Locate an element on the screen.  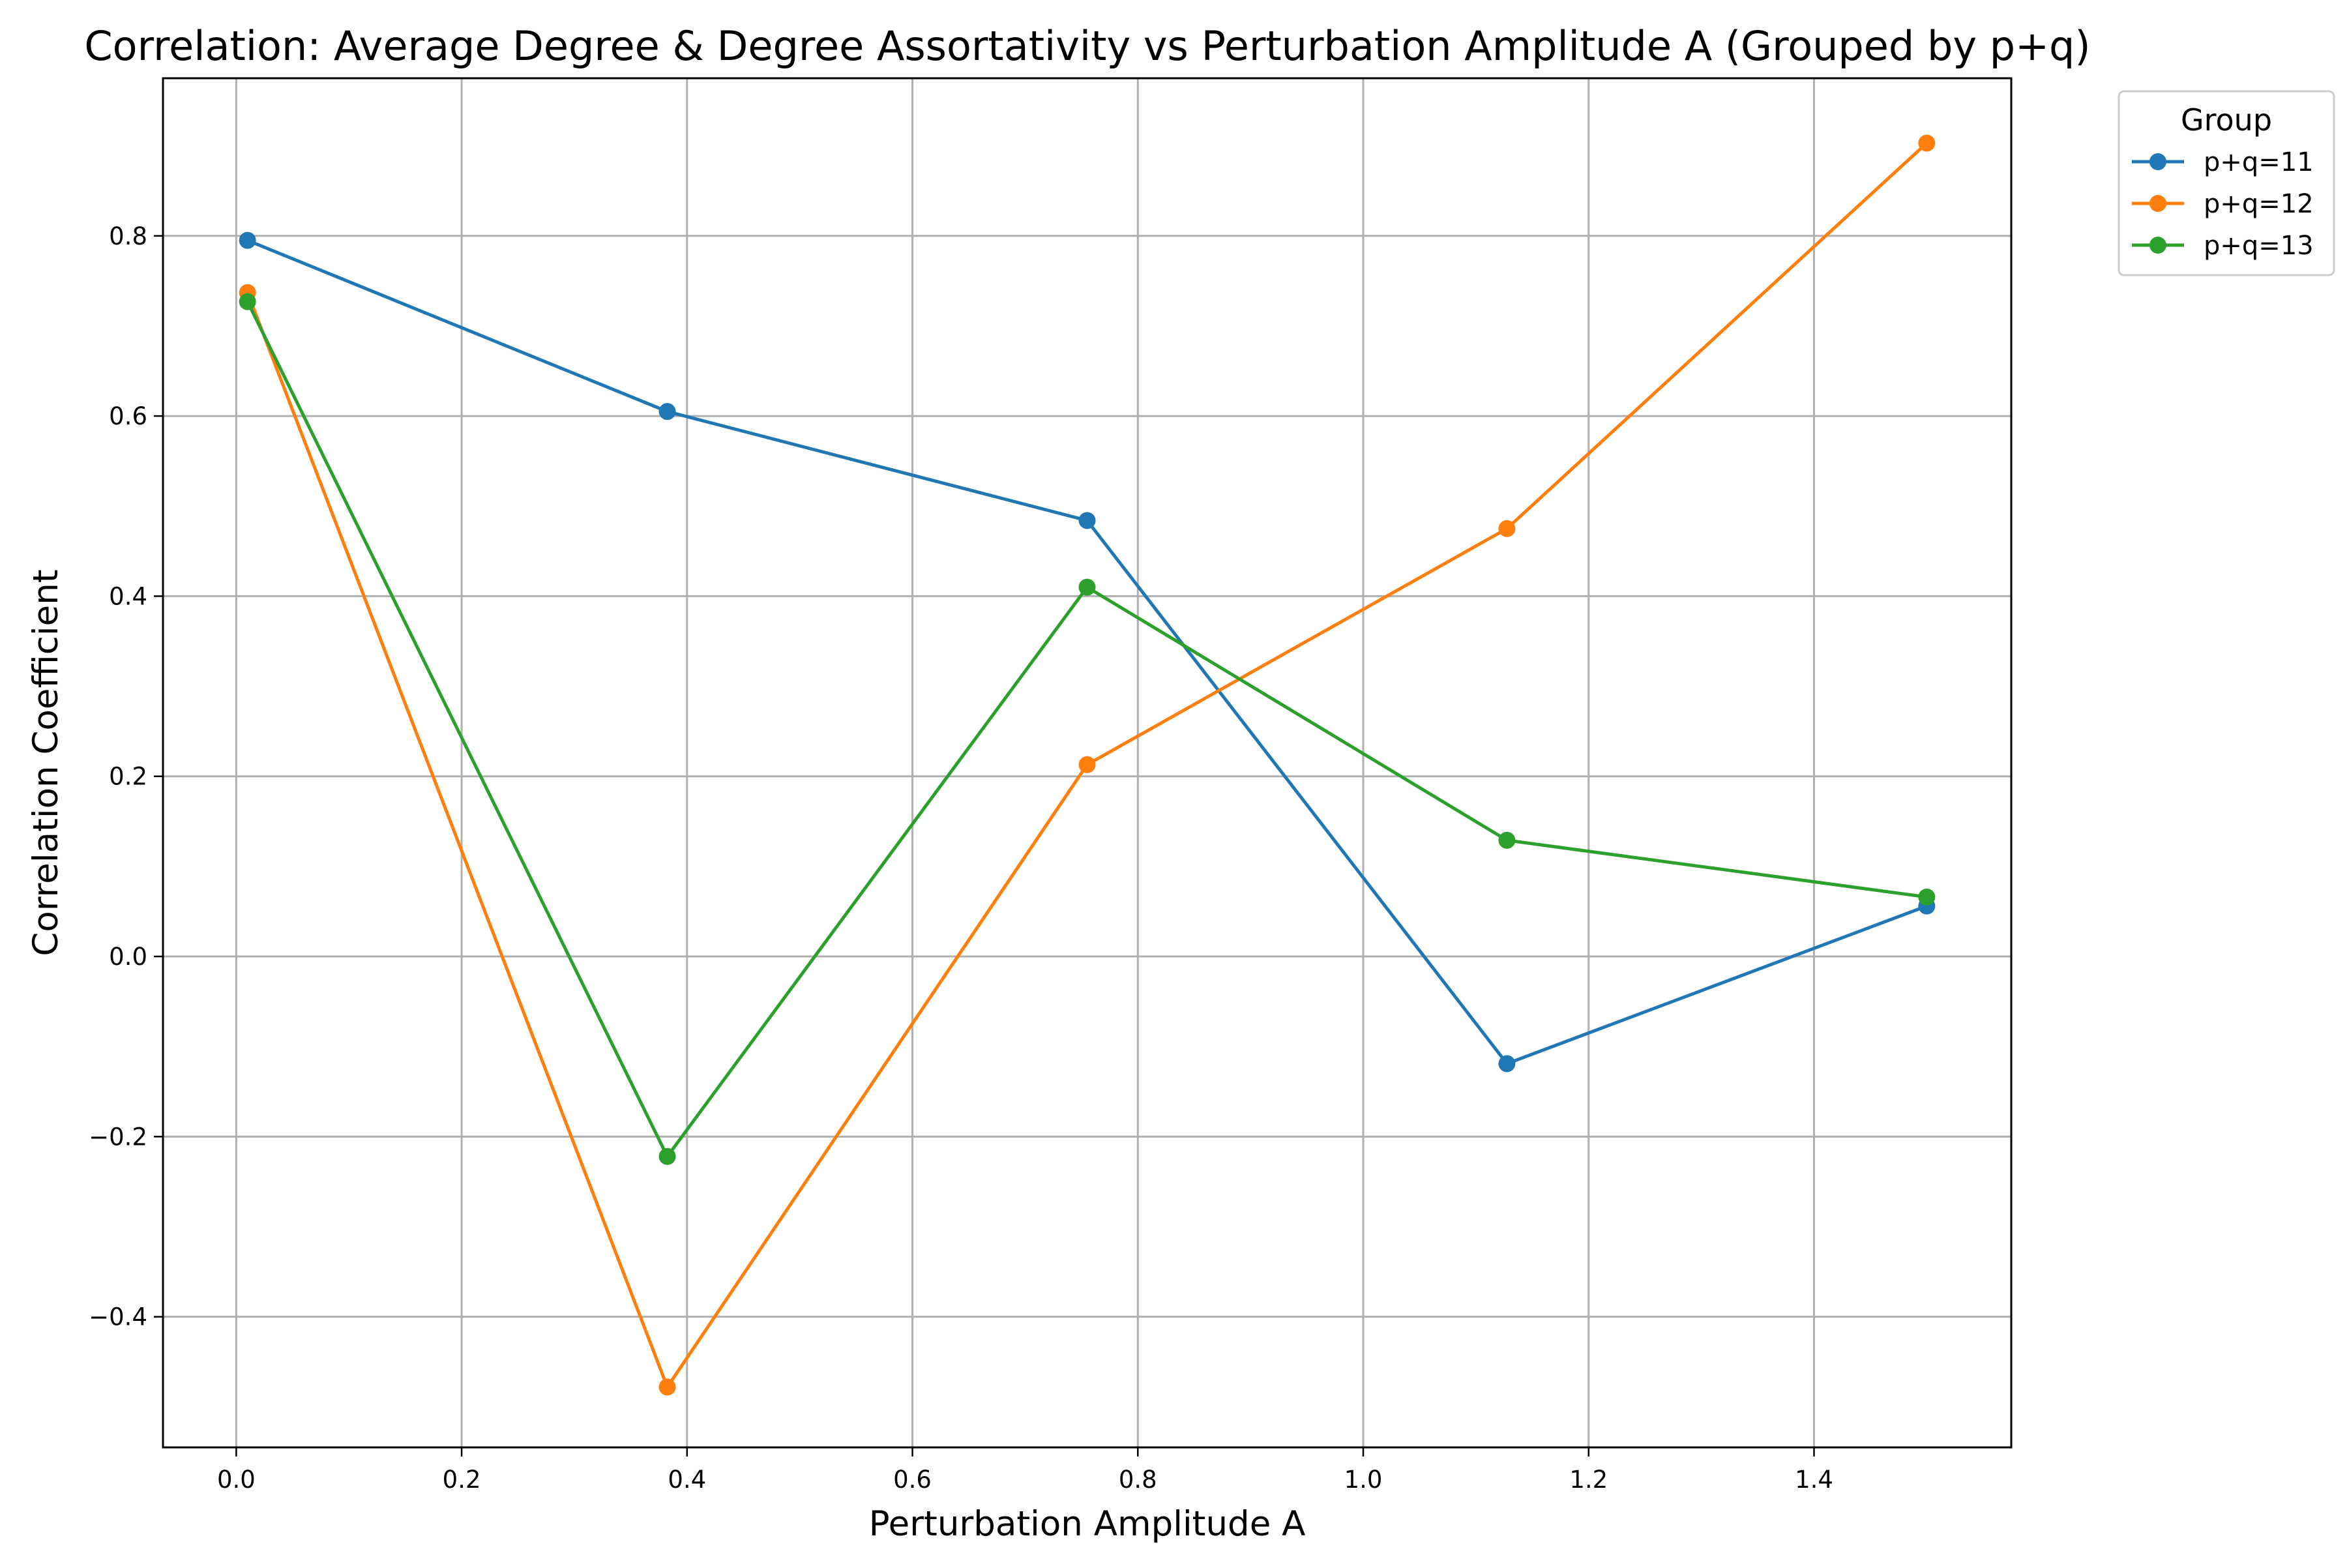
legend-item: p+q=12 is located at coordinates (2223, 204).